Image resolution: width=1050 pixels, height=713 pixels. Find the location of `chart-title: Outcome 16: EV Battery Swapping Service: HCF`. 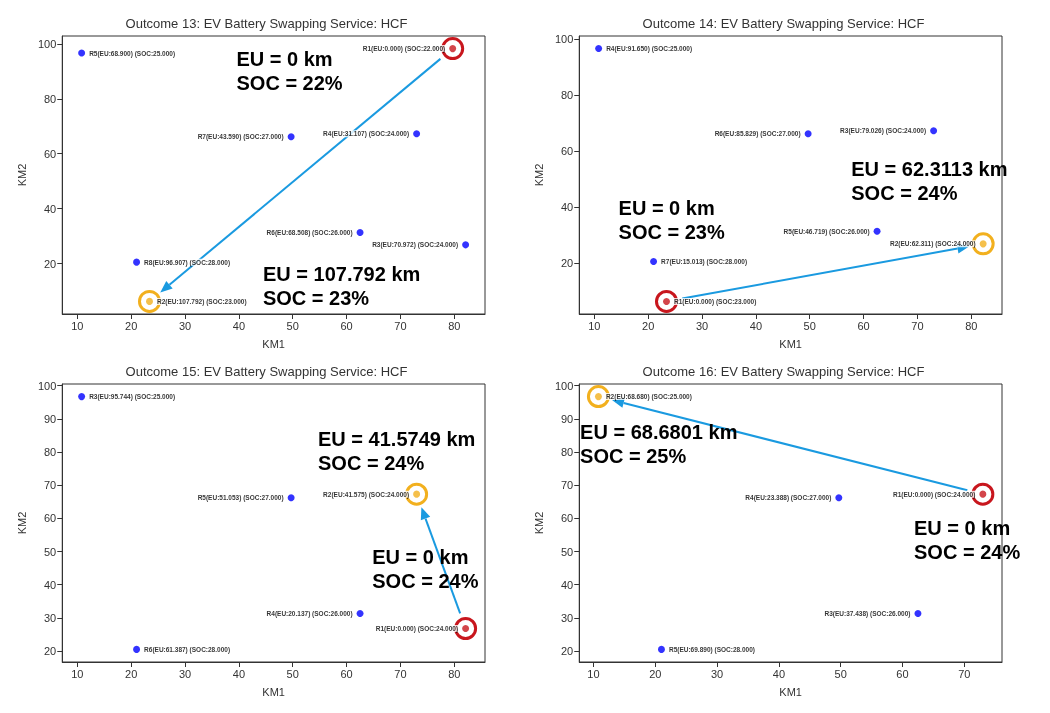

chart-title: Outcome 16: EV Battery Swapping Service: HCF is located at coordinates (783, 371).